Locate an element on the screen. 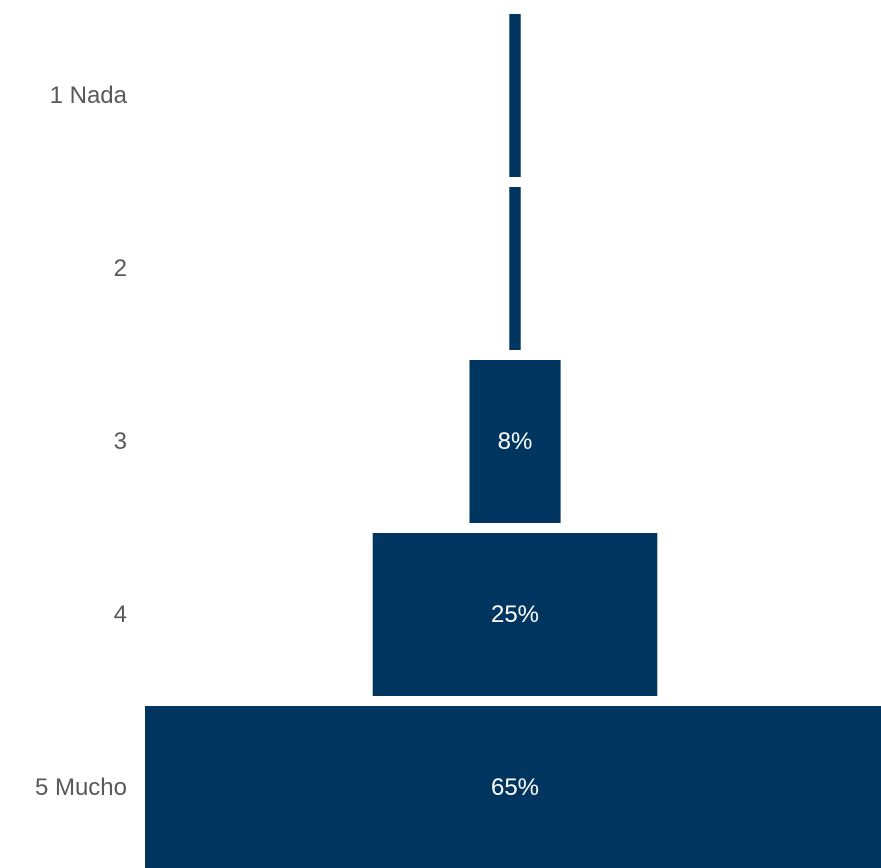 The image size is (881, 868). data-label-3: 8% is located at coordinates (515, 441).